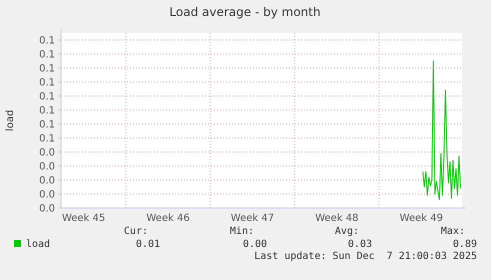 This screenshot has width=491, height=280. What do you see at coordinates (10, 121) in the screenshot?
I see `y-axis-title: load` at bounding box center [10, 121].